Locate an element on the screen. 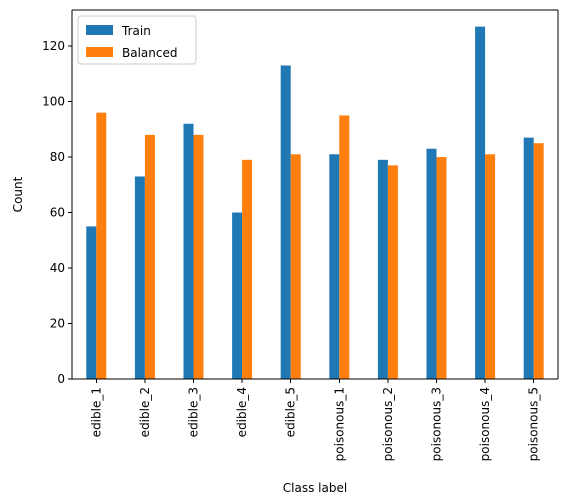 The image size is (571, 504). legend-label-train: Train is located at coordinates (136, 31).